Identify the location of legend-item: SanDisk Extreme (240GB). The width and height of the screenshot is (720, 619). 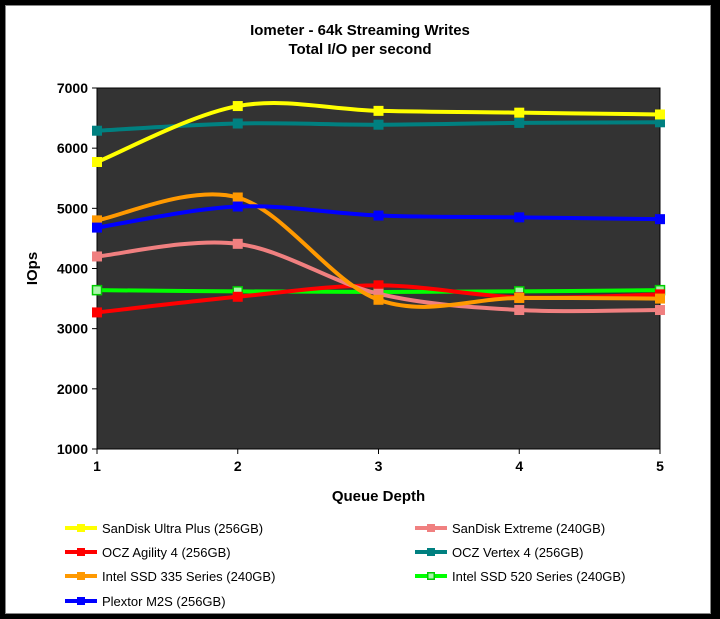
(510, 528).